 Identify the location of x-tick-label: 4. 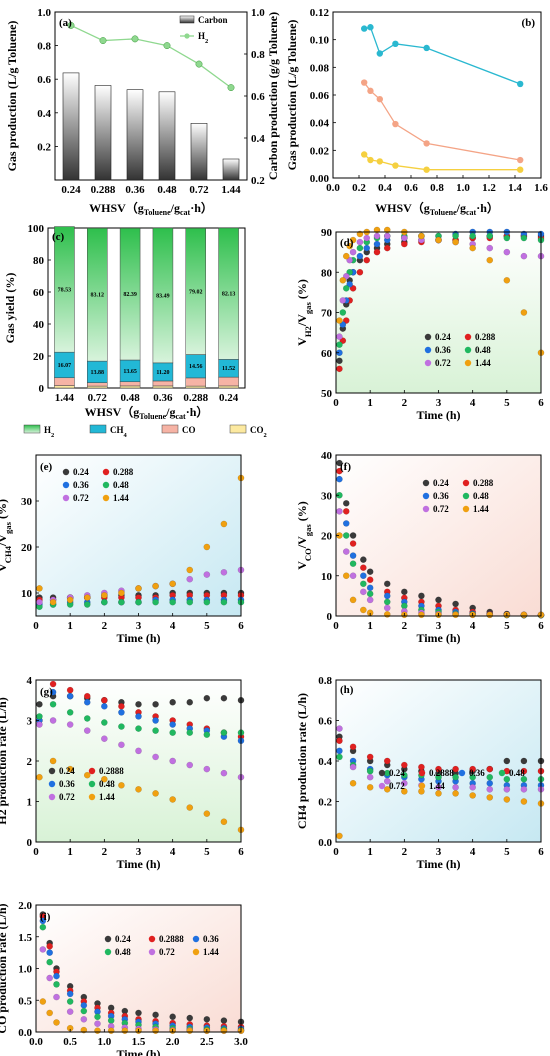
(173, 626).